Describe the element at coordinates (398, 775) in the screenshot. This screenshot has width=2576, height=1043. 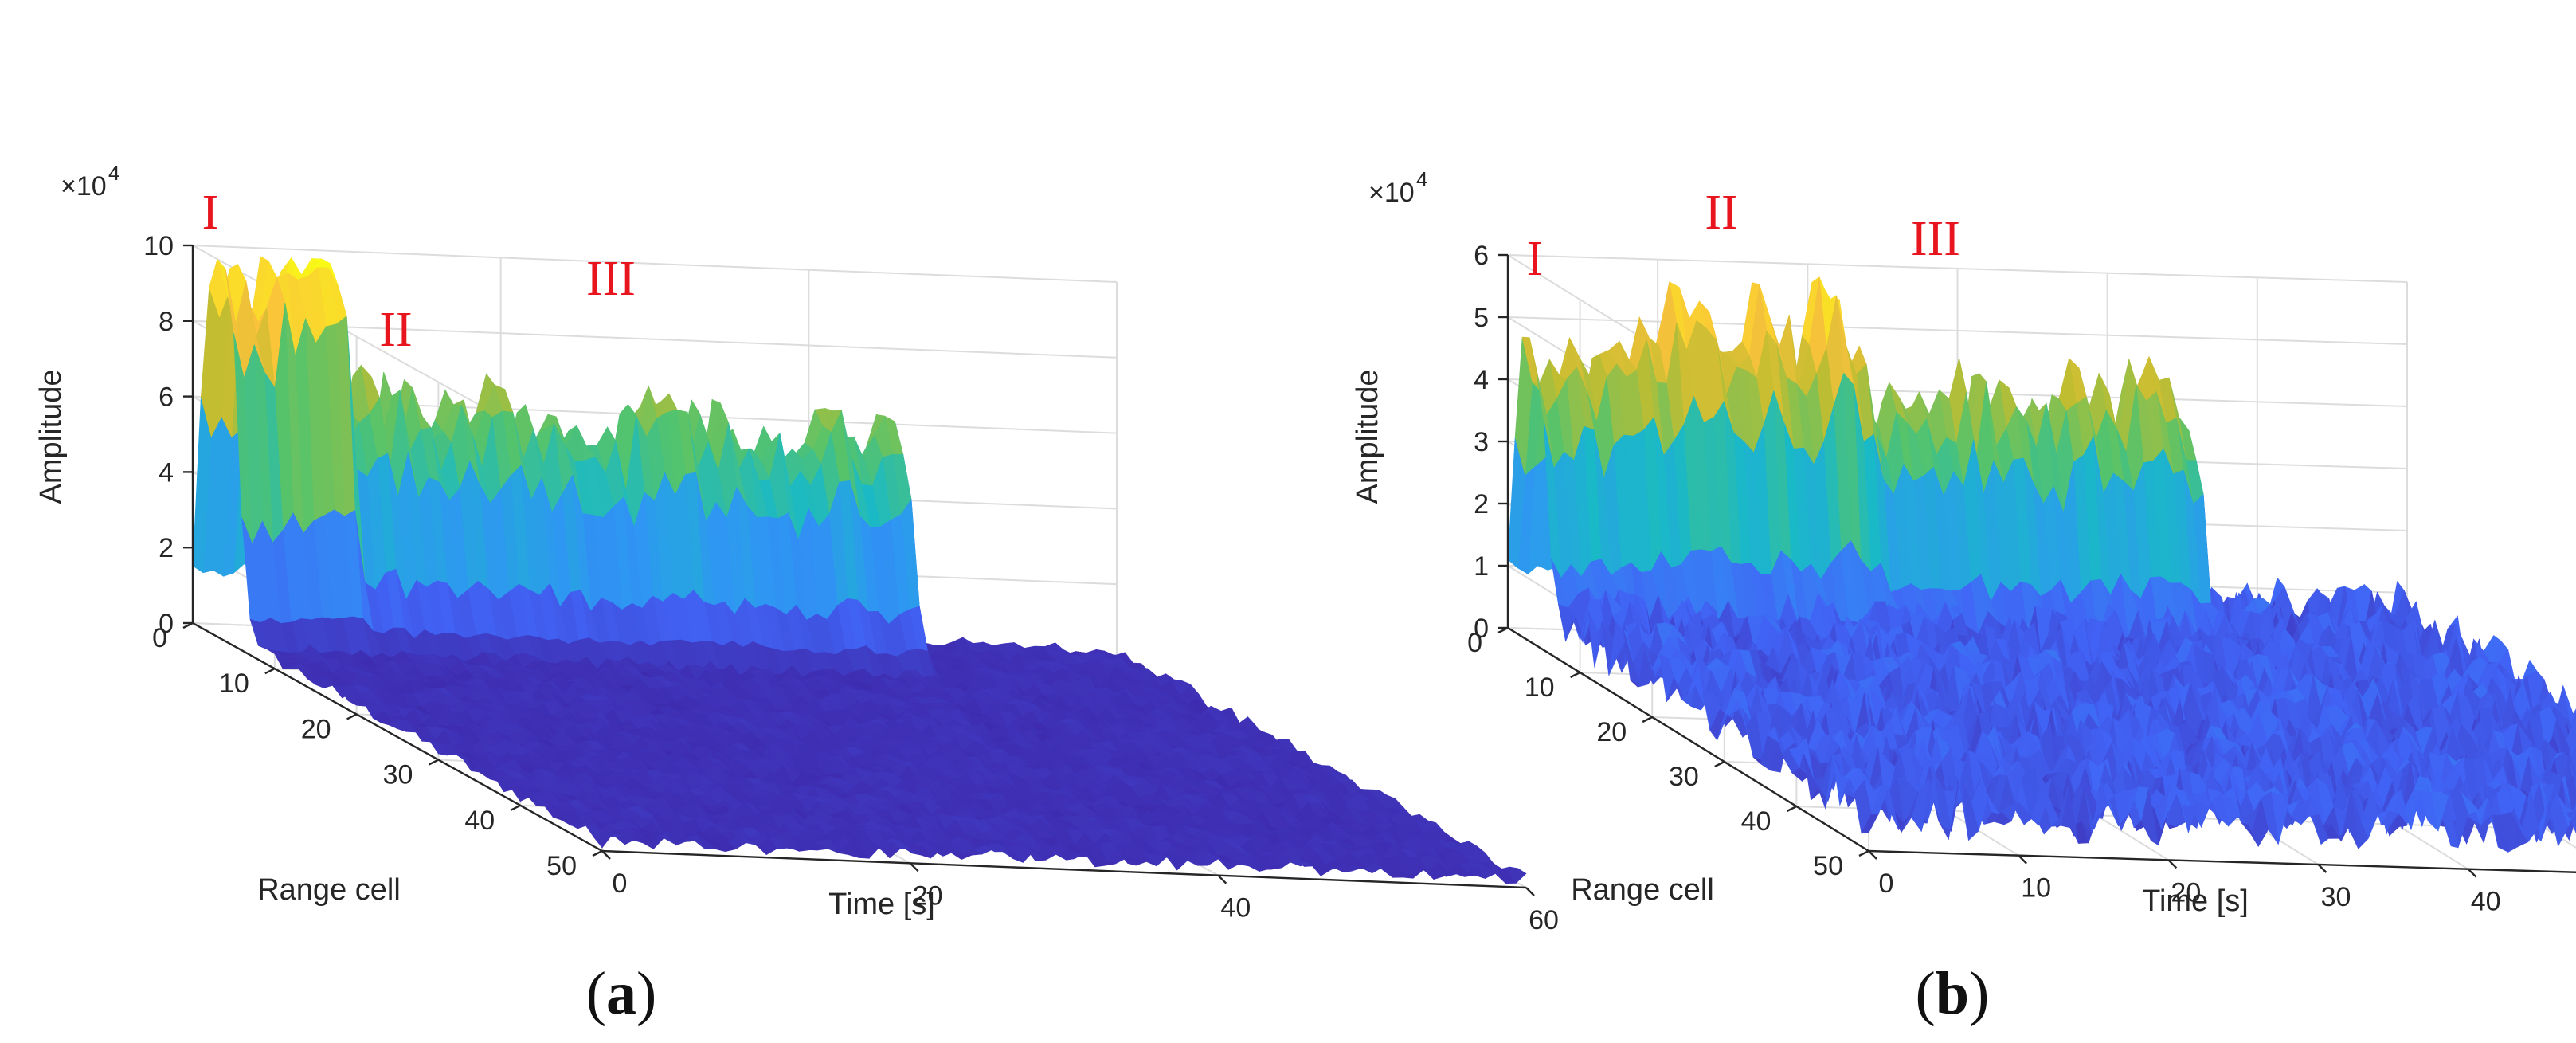
I see `y-tick-label: 30` at that location.